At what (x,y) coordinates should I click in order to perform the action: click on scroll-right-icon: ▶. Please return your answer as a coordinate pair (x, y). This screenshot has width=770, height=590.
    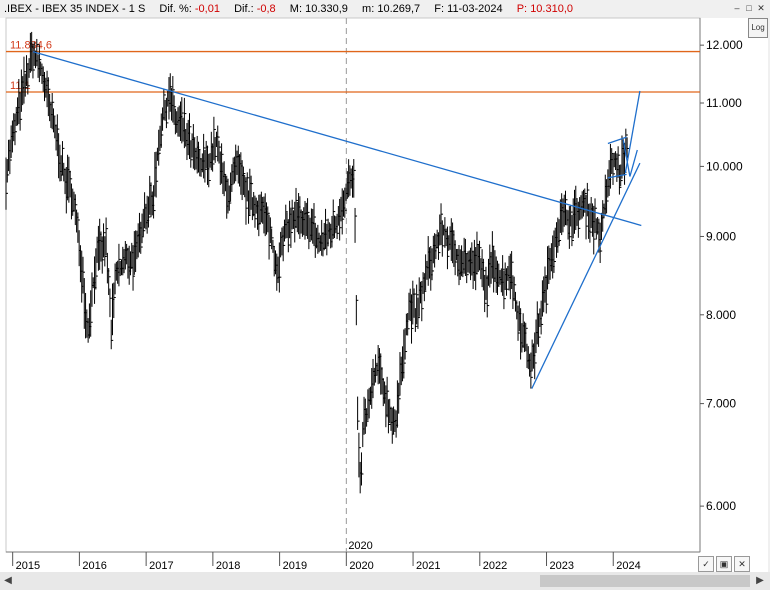
    Looking at the image, I should click on (760, 580).